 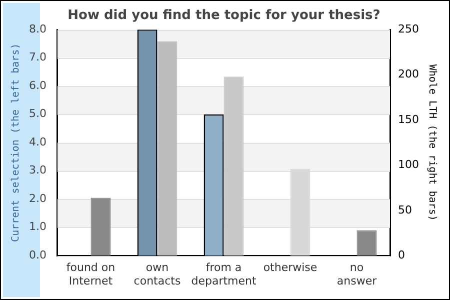 I want to click on x-tick-label: otherwise, so click(x=290, y=267).